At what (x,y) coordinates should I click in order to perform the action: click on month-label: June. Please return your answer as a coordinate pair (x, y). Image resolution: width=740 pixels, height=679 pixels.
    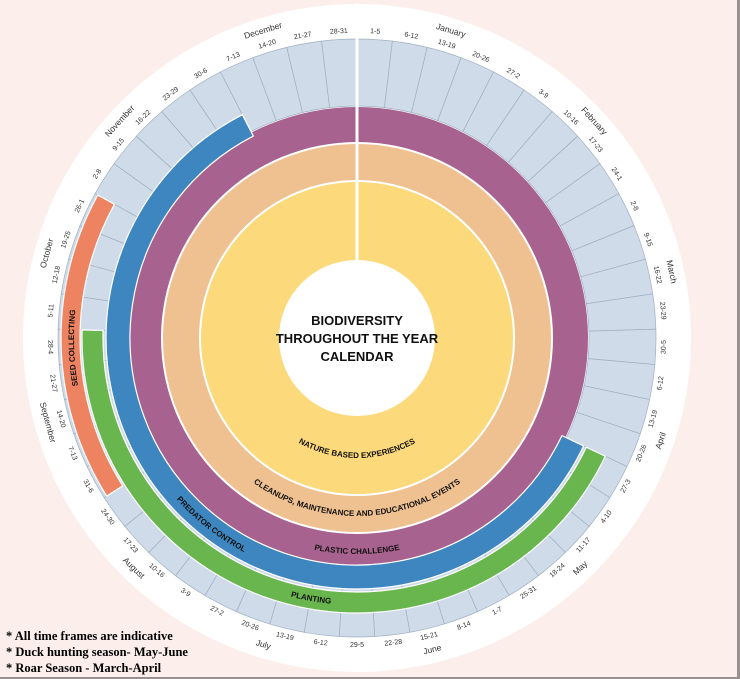
    Looking at the image, I should click on (432, 649).